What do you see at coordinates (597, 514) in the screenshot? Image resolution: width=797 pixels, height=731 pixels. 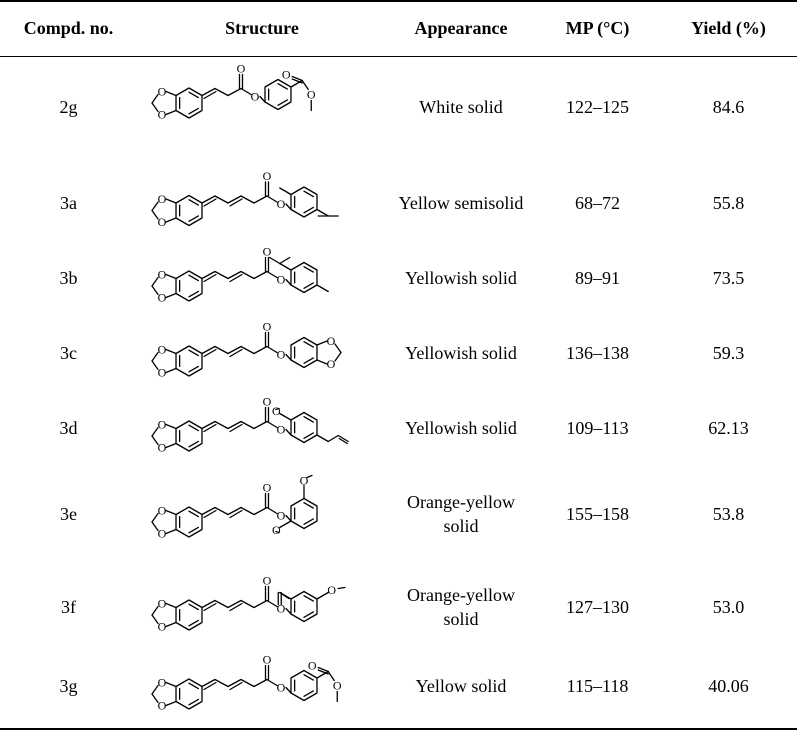 I see `melting-point-cell: 155–158` at bounding box center [597, 514].